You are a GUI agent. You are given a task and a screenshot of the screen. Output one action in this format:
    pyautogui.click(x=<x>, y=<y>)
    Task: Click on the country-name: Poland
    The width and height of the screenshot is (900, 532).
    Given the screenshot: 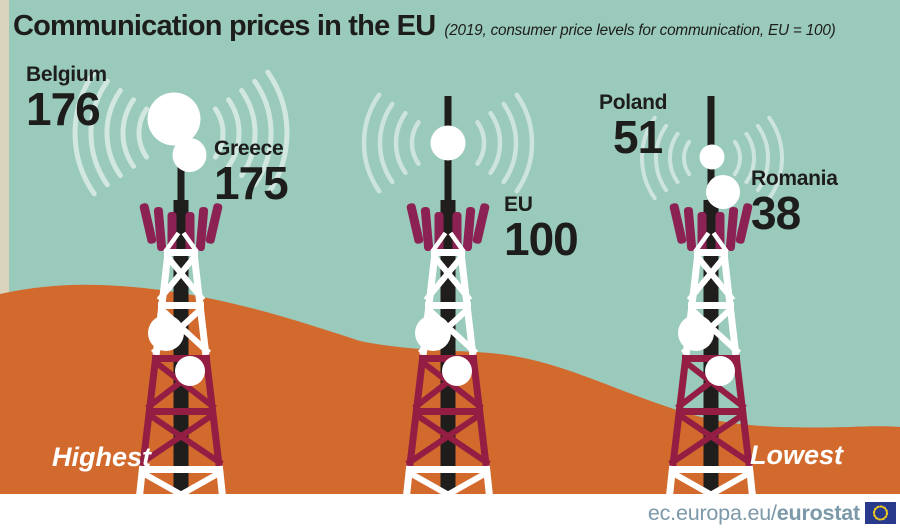 What is the action you would take?
    pyautogui.click(x=633, y=102)
    